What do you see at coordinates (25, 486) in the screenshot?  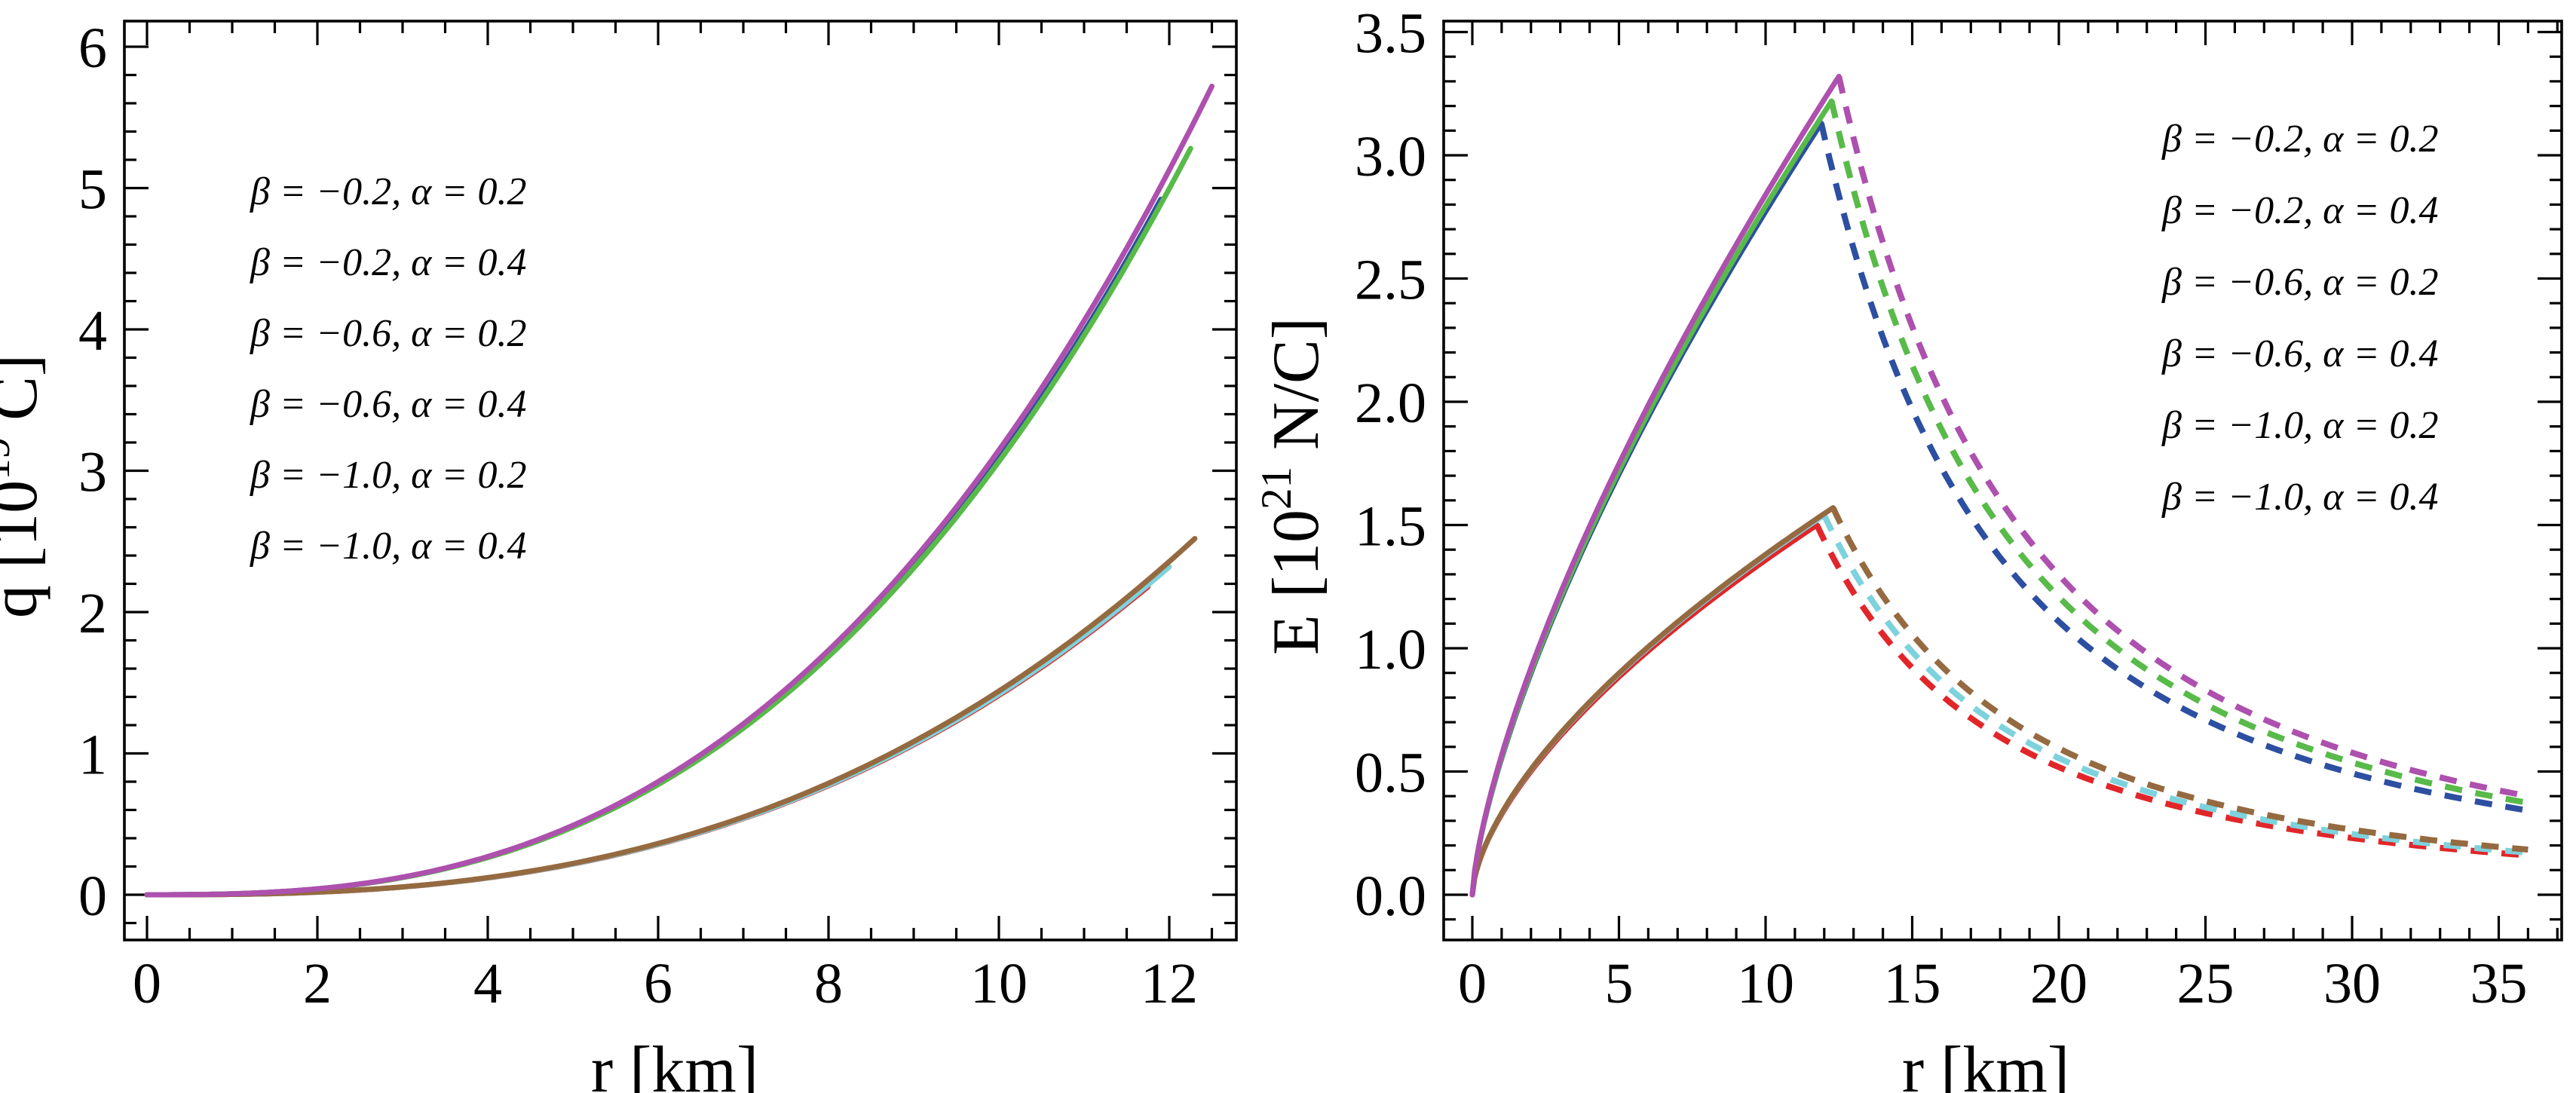 I see `y-axis-label: q [1019 C]` at bounding box center [25, 486].